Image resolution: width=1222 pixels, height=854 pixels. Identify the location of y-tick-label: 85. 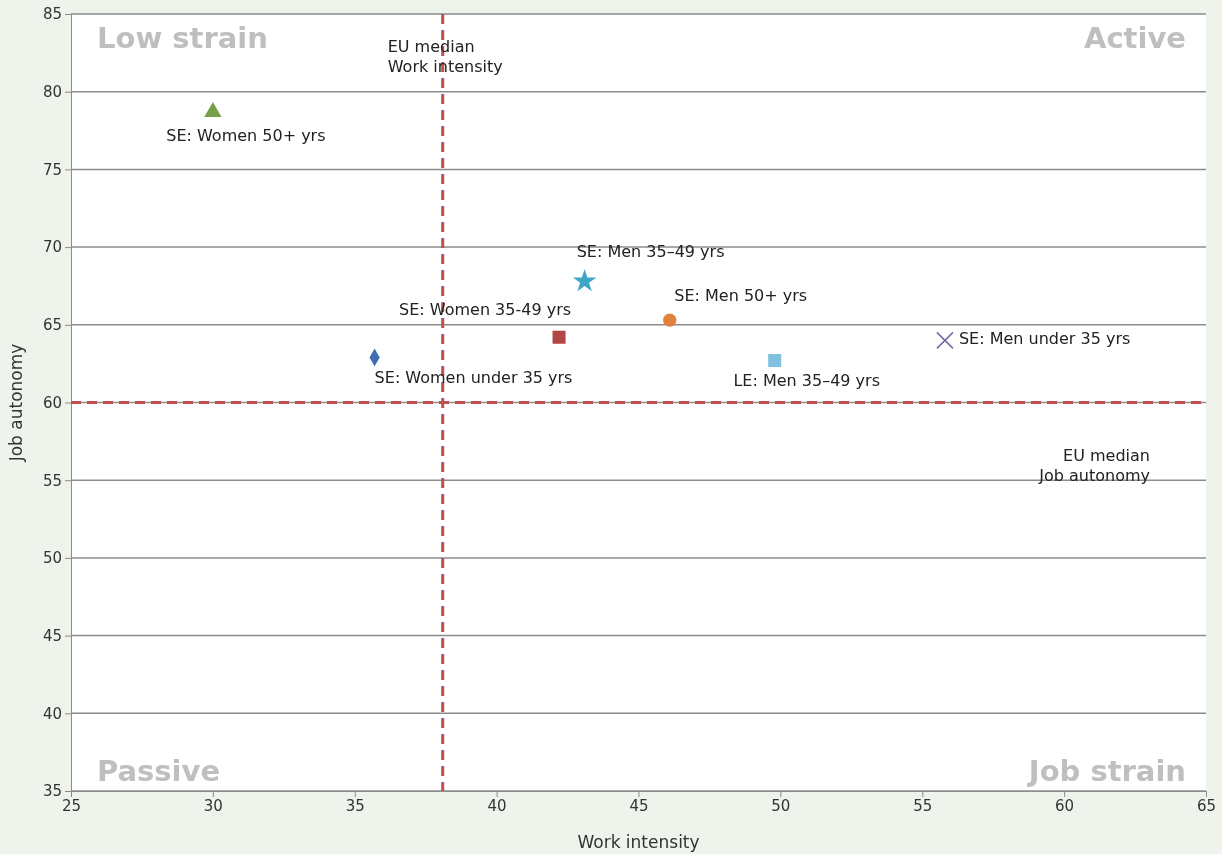
(52, 14).